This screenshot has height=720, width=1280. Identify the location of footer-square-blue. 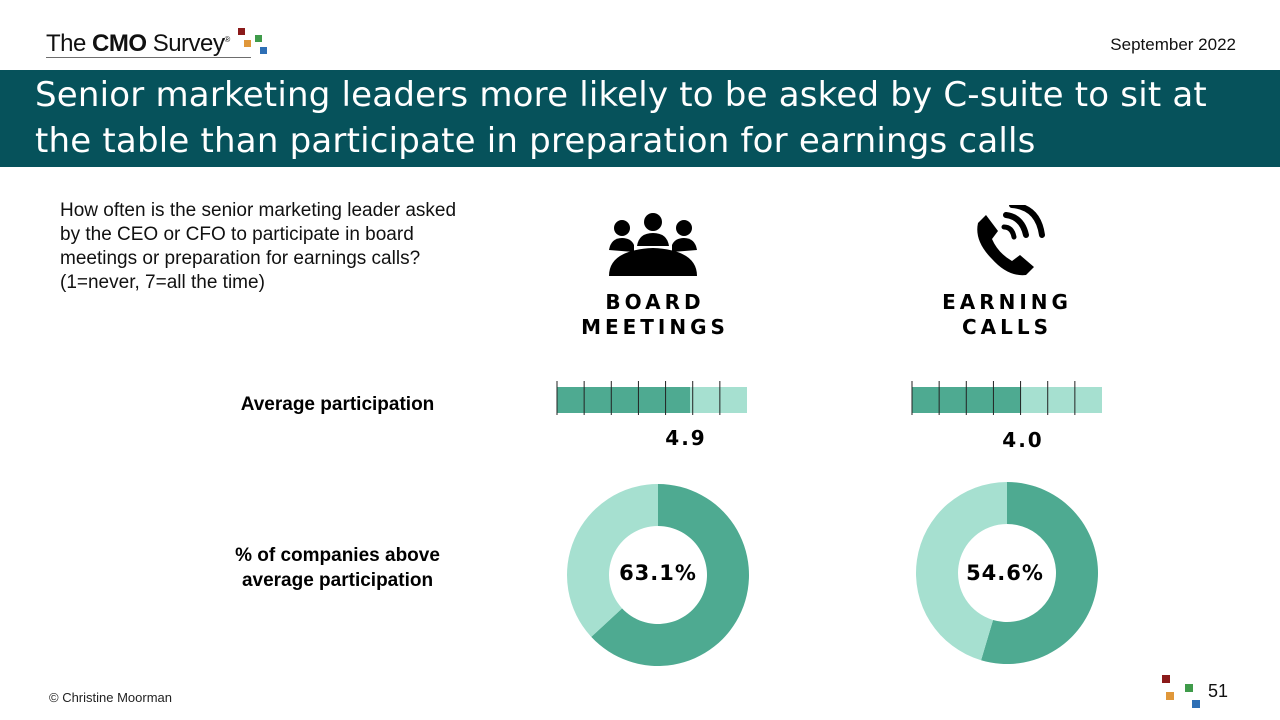
(1196, 704).